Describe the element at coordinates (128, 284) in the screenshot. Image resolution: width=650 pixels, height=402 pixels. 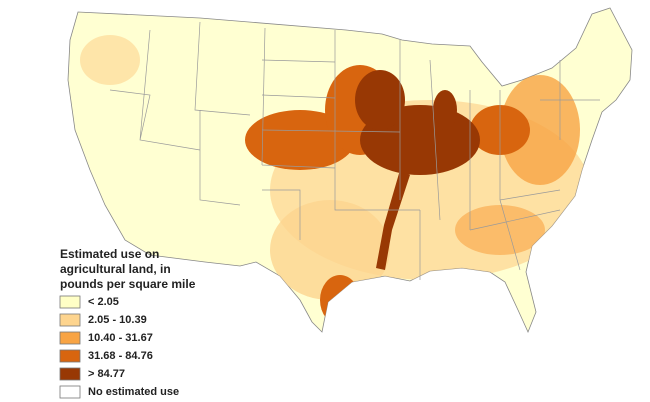
I see `legend-title: pounds per square mile` at that location.